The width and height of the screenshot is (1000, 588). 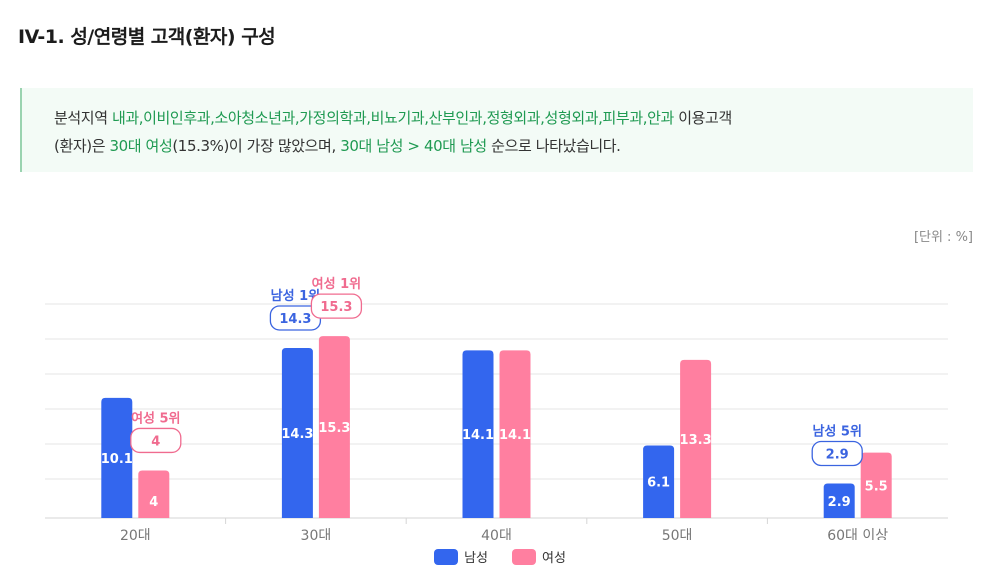 I want to click on legend-label-male: 남성, so click(x=476, y=558).